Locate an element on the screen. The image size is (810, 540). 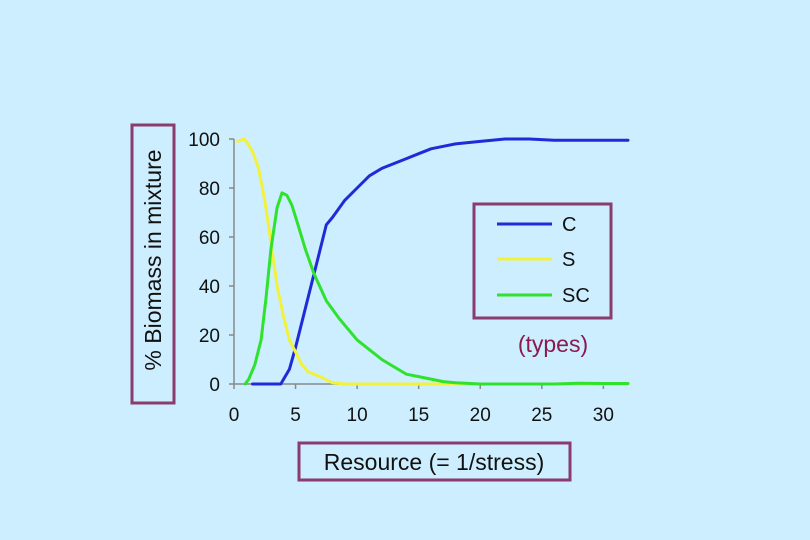
xlabel-frame is located at coordinates (434, 461).